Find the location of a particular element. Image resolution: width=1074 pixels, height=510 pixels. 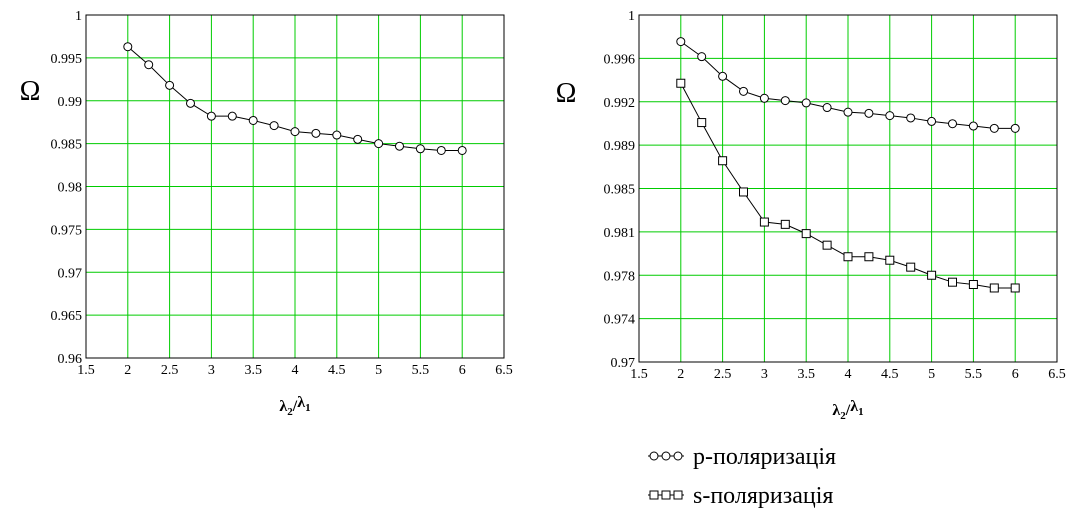

legend-item-s: s-поляризація is located at coordinates (740, 496).